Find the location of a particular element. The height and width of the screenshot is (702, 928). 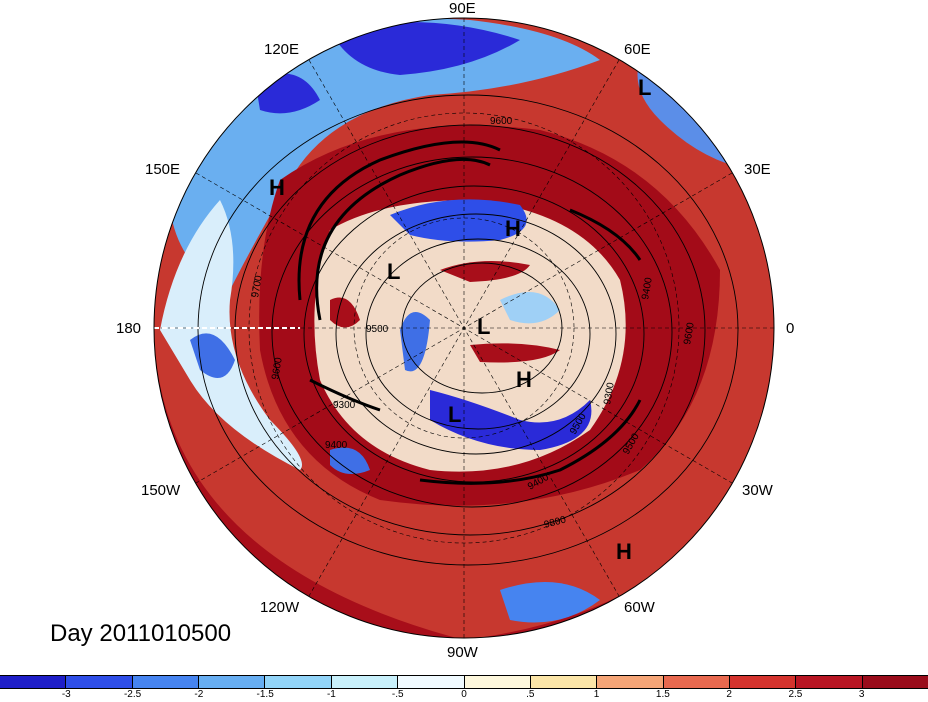

contour-label: 9500 is located at coordinates (377, 329).